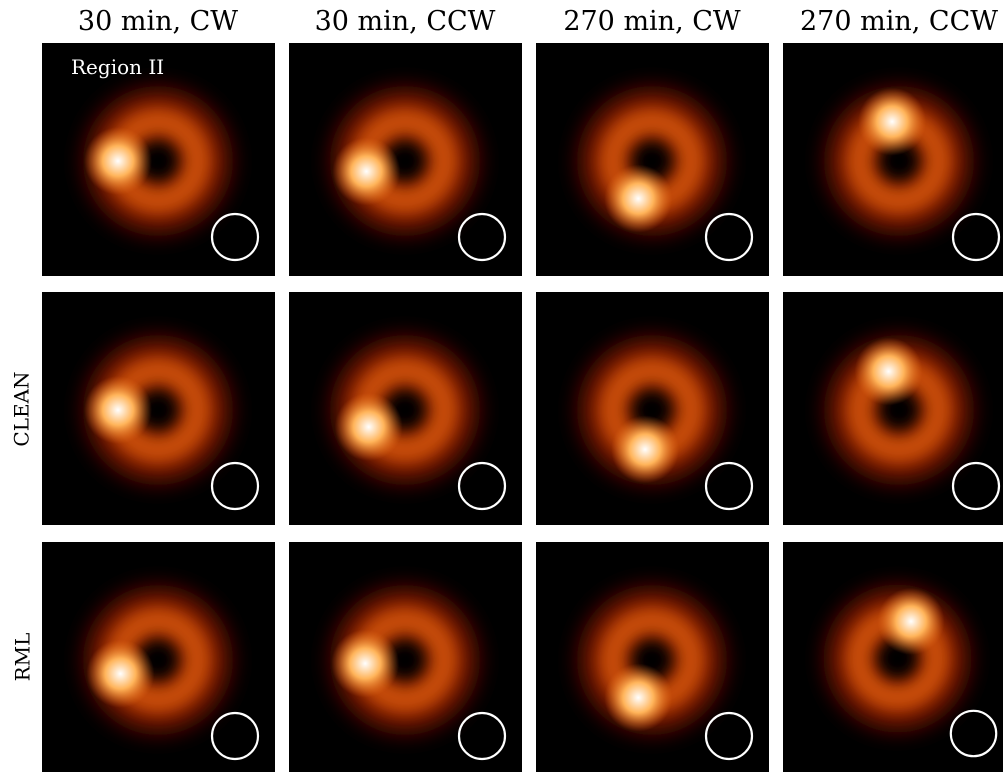  I want to click on image-panel-r2-c2, so click(652, 657).